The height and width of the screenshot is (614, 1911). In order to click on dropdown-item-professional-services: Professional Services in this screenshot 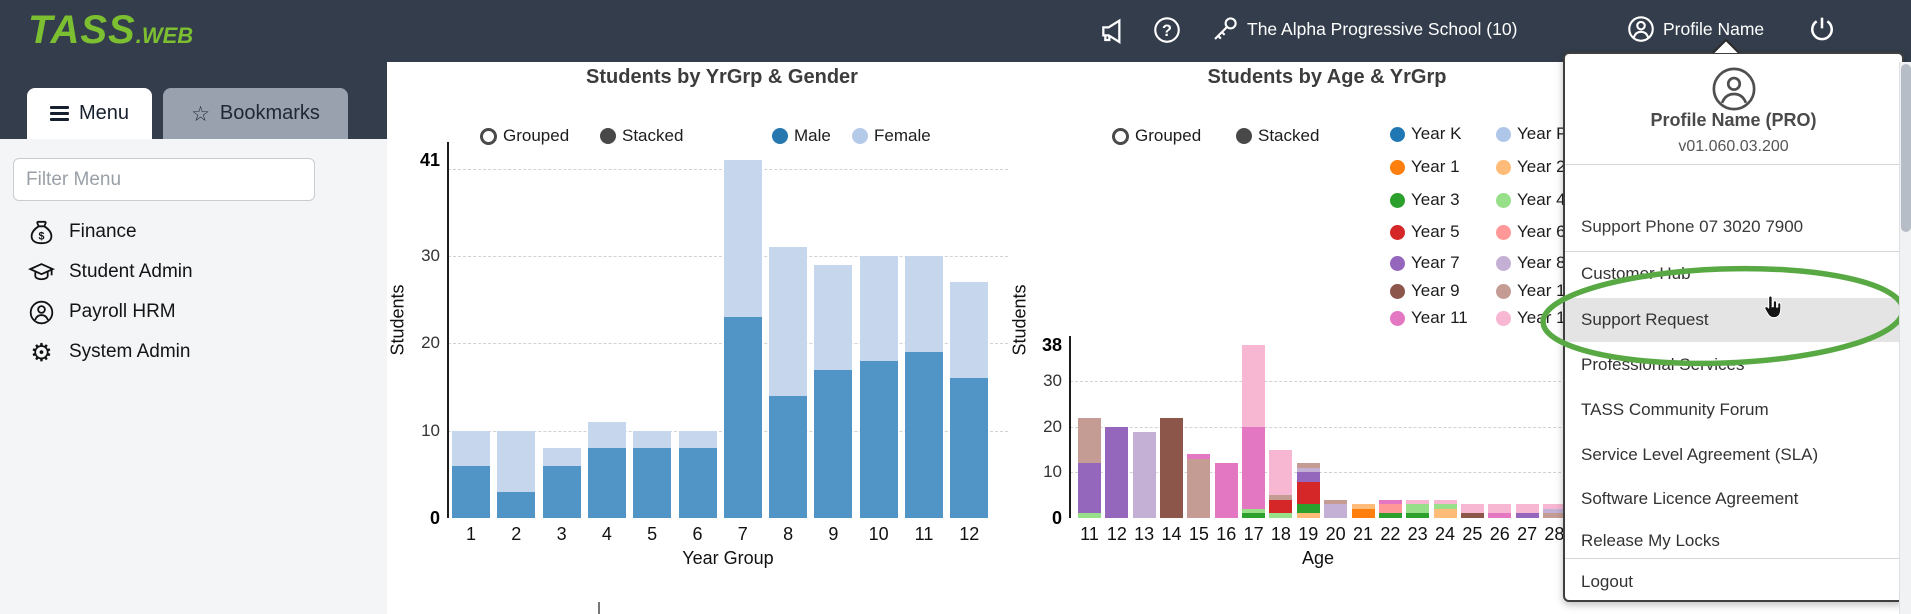, I will do `click(1663, 364)`.